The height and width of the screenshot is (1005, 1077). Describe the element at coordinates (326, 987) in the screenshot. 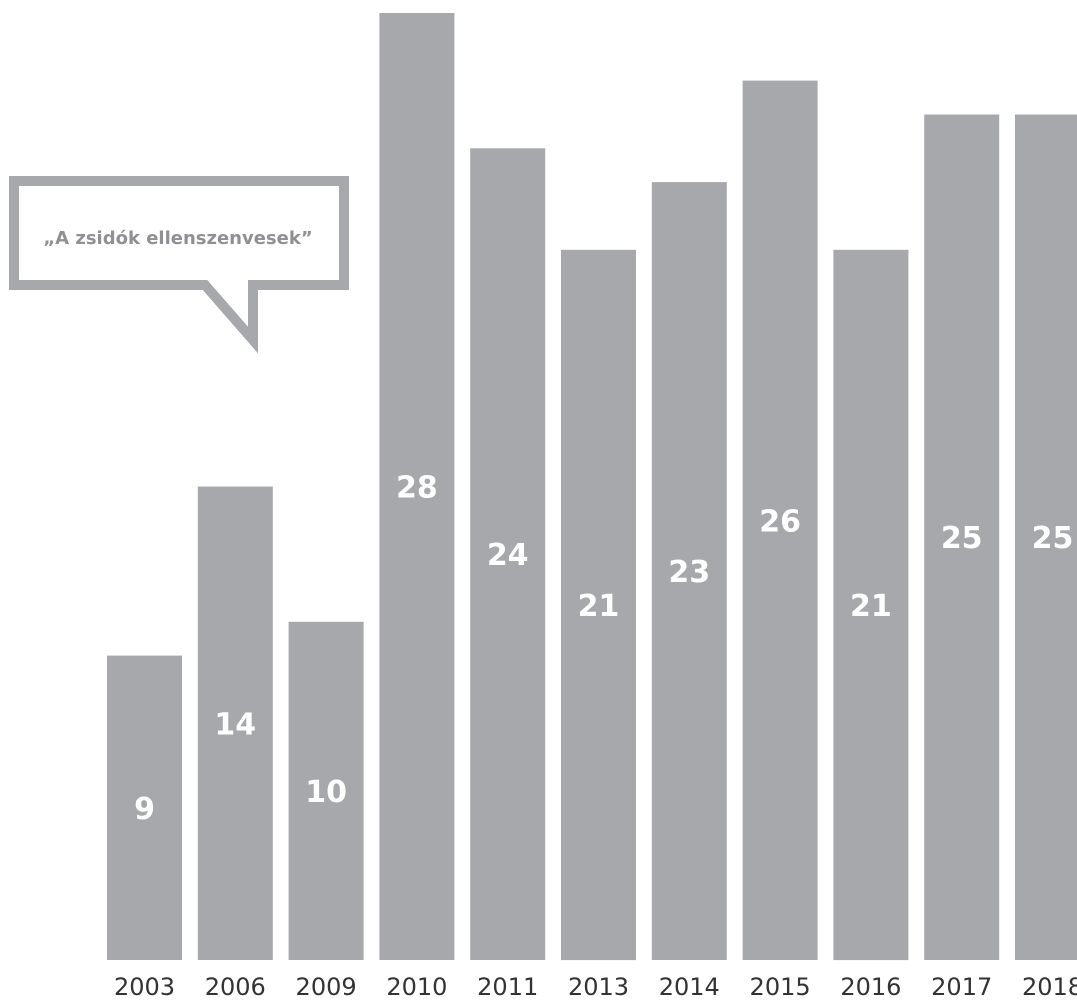

I see `category-label-2009: 2009` at that location.